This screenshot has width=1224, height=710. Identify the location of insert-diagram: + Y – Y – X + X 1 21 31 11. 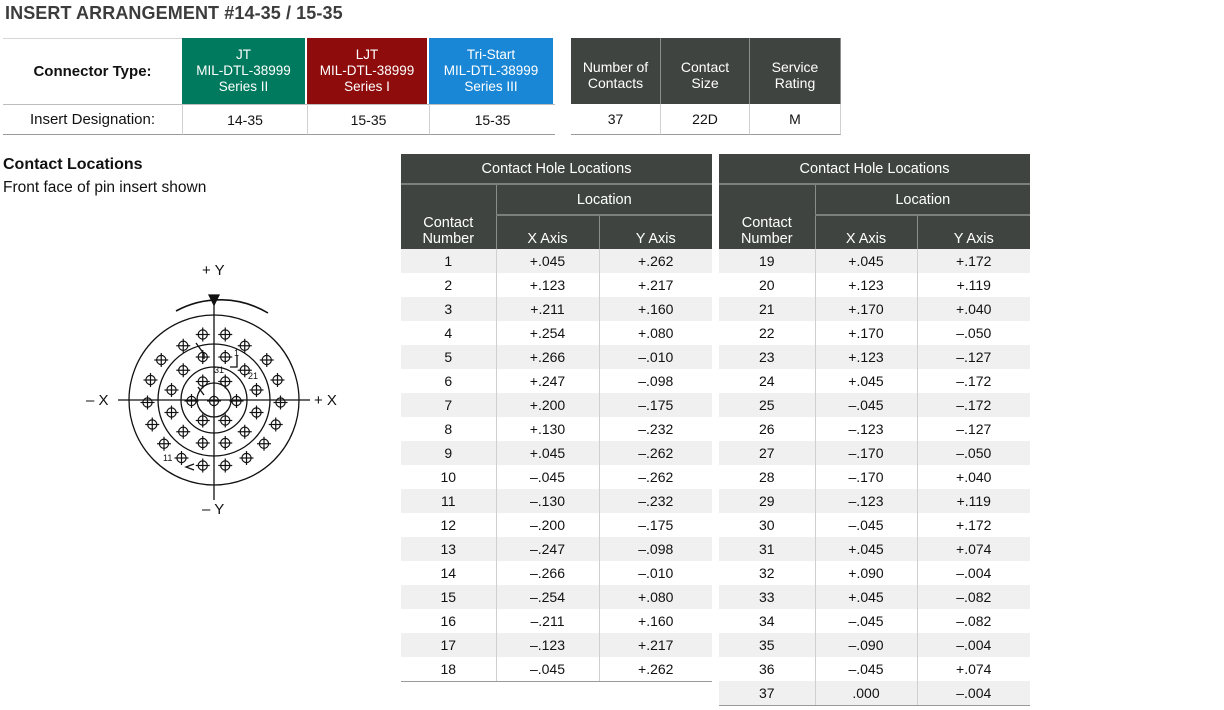
(211, 390).